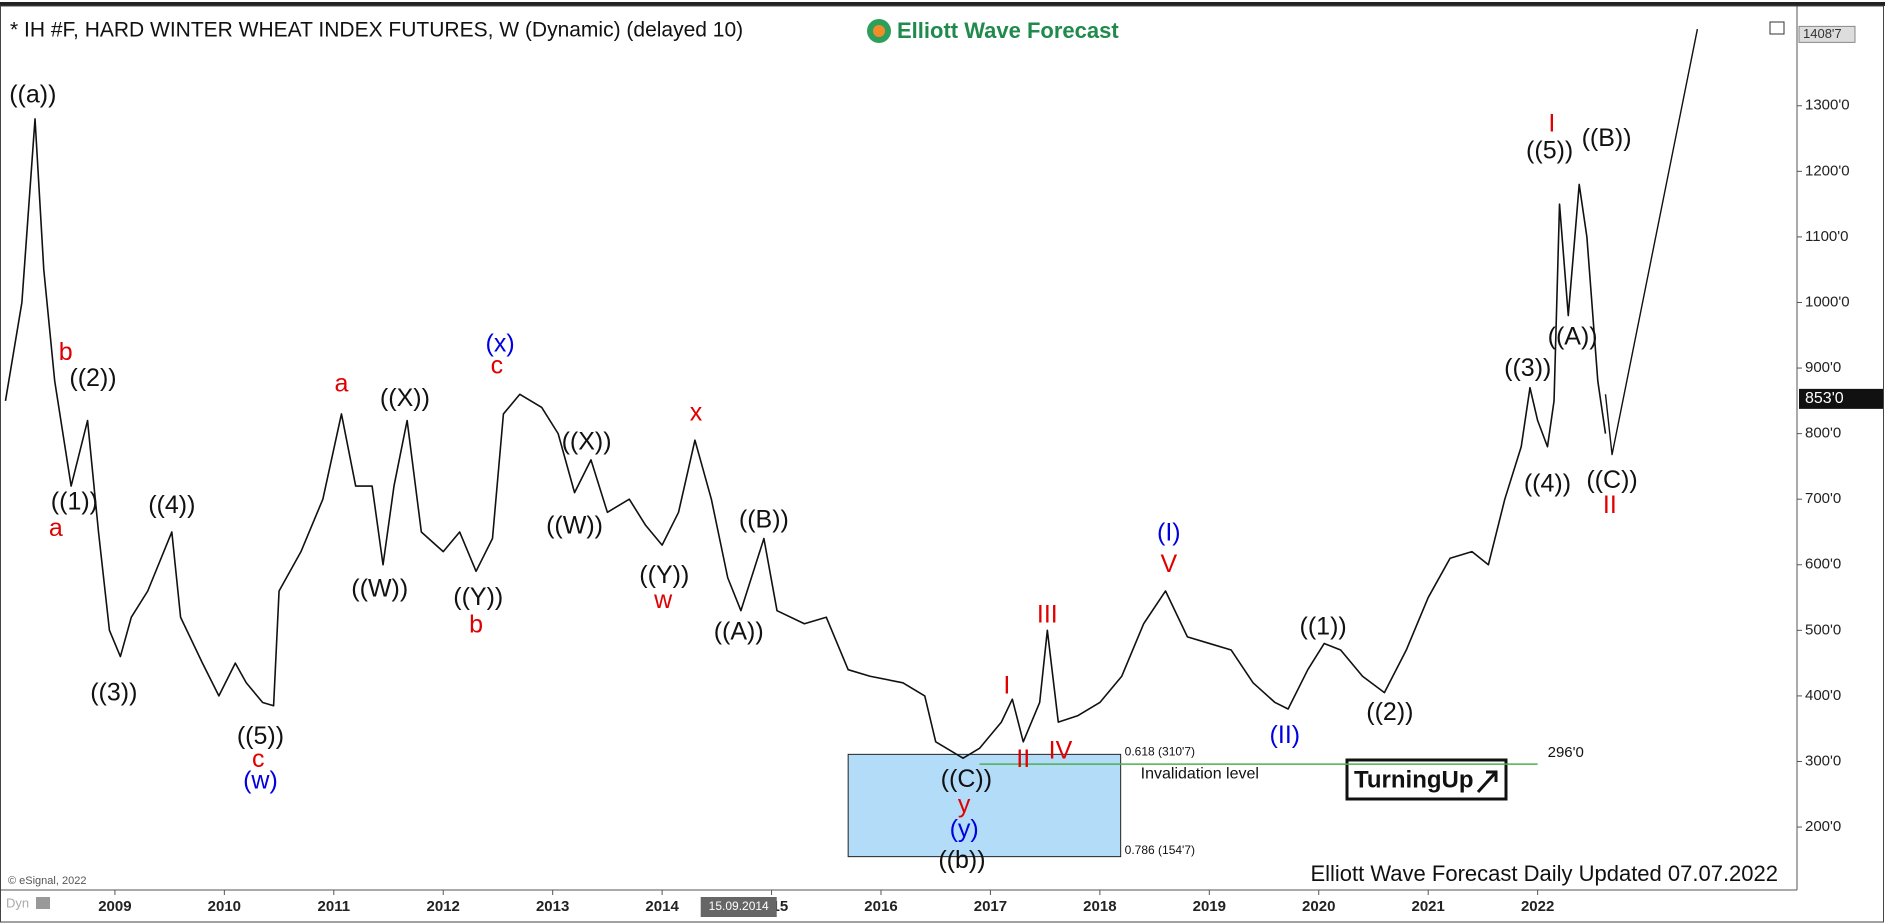 This screenshot has width=1885, height=923. I want to click on last-price-label: 853'0, so click(1824, 398).